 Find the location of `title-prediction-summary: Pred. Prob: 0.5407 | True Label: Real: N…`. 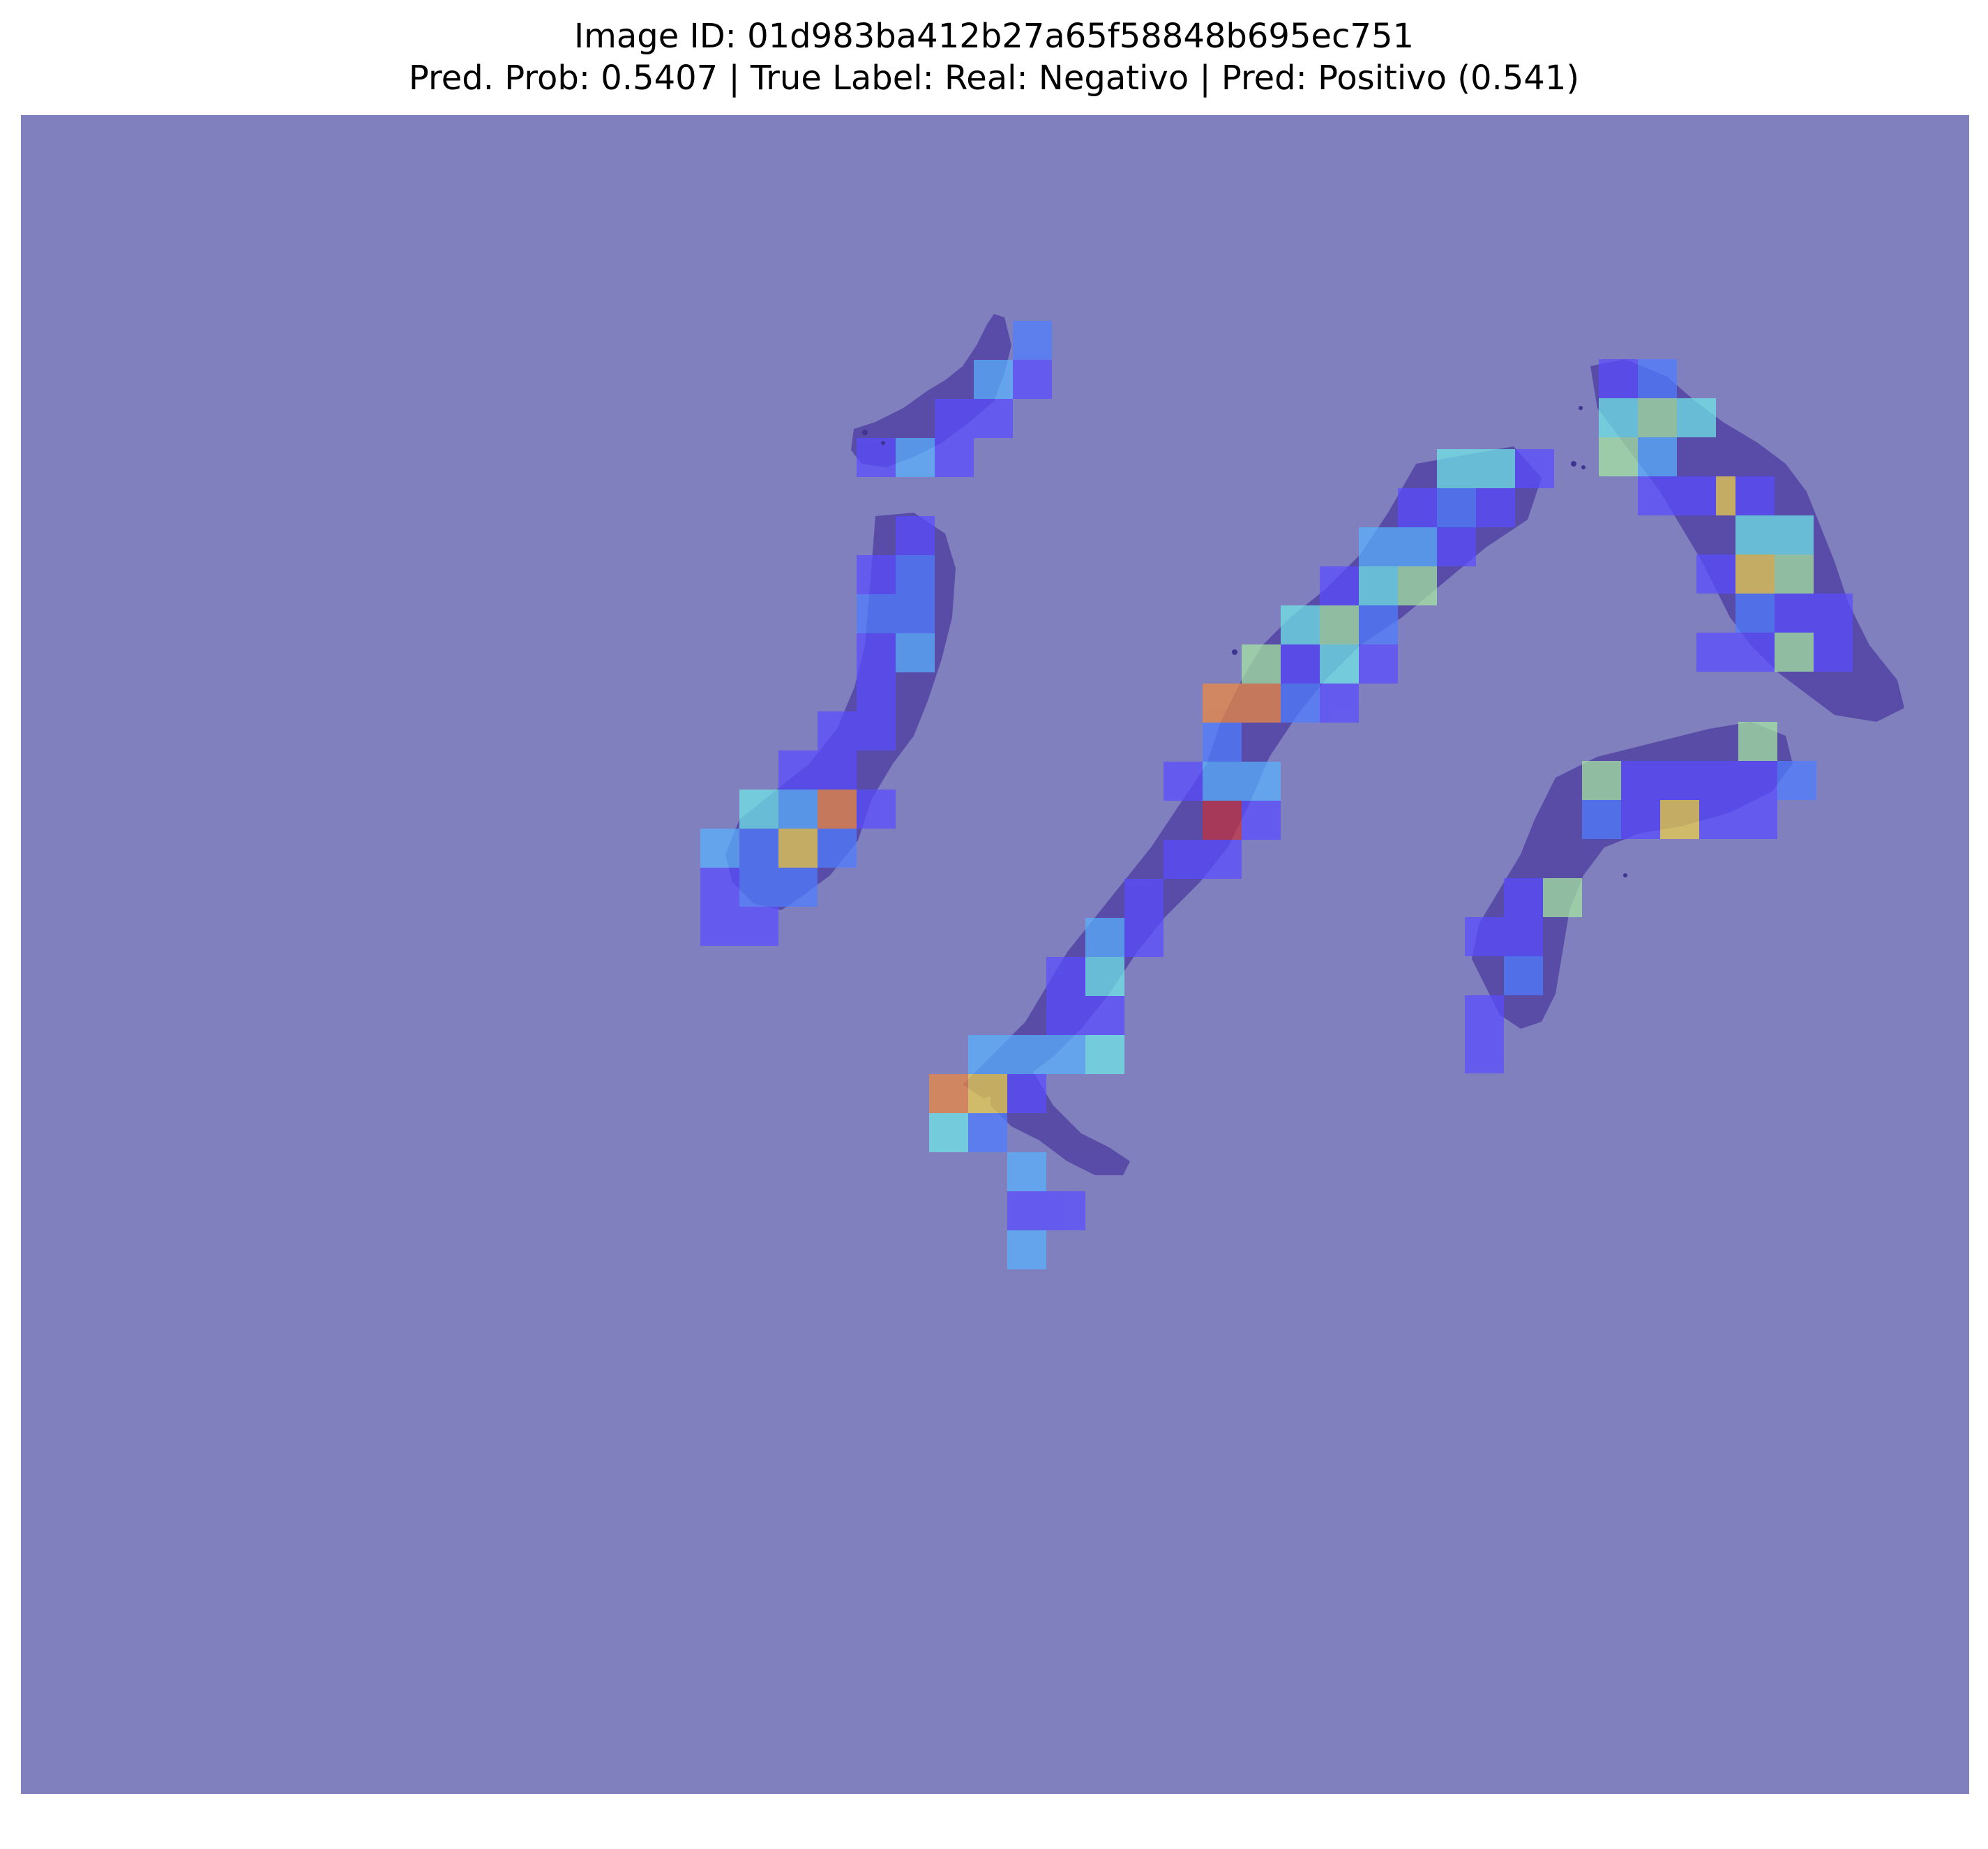

title-prediction-summary: Pred. Prob: 0.5407 | True Label: Real: N… is located at coordinates (994, 78).